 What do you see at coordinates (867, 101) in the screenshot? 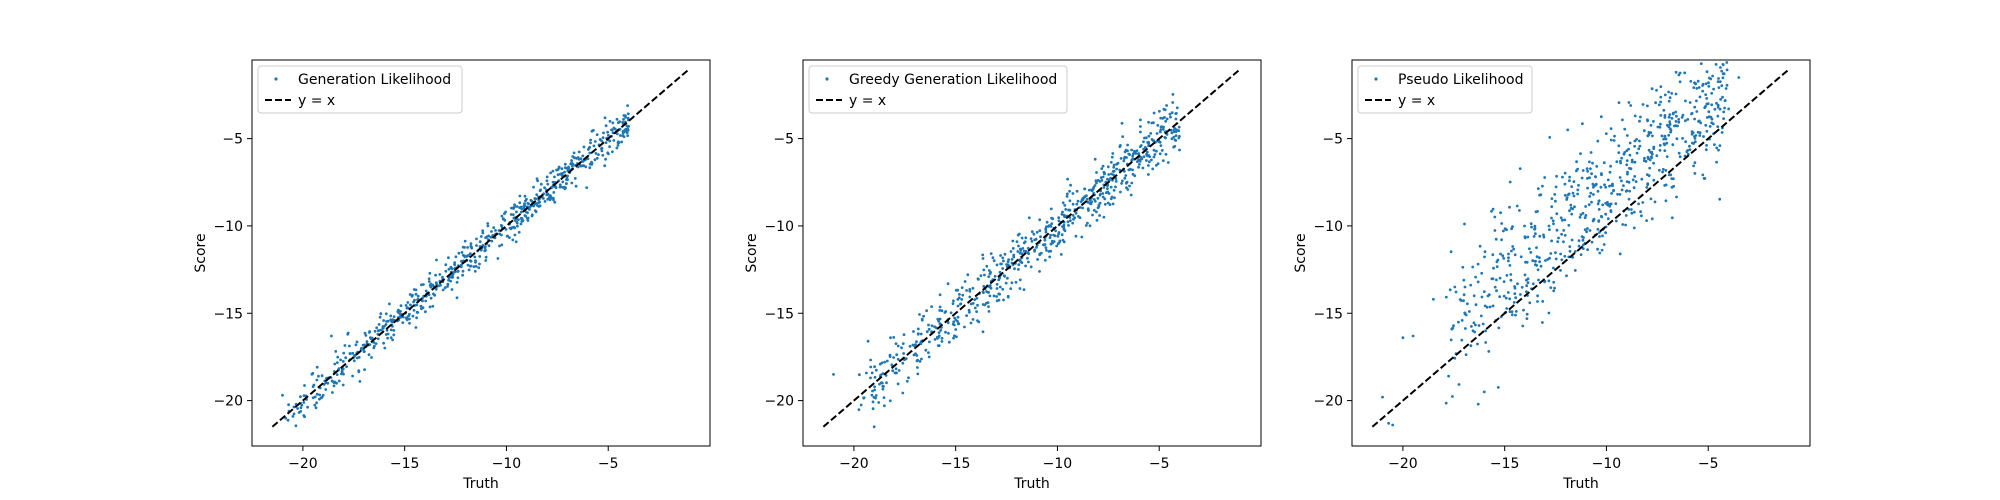
I see `legend-label: y = x` at bounding box center [867, 101].